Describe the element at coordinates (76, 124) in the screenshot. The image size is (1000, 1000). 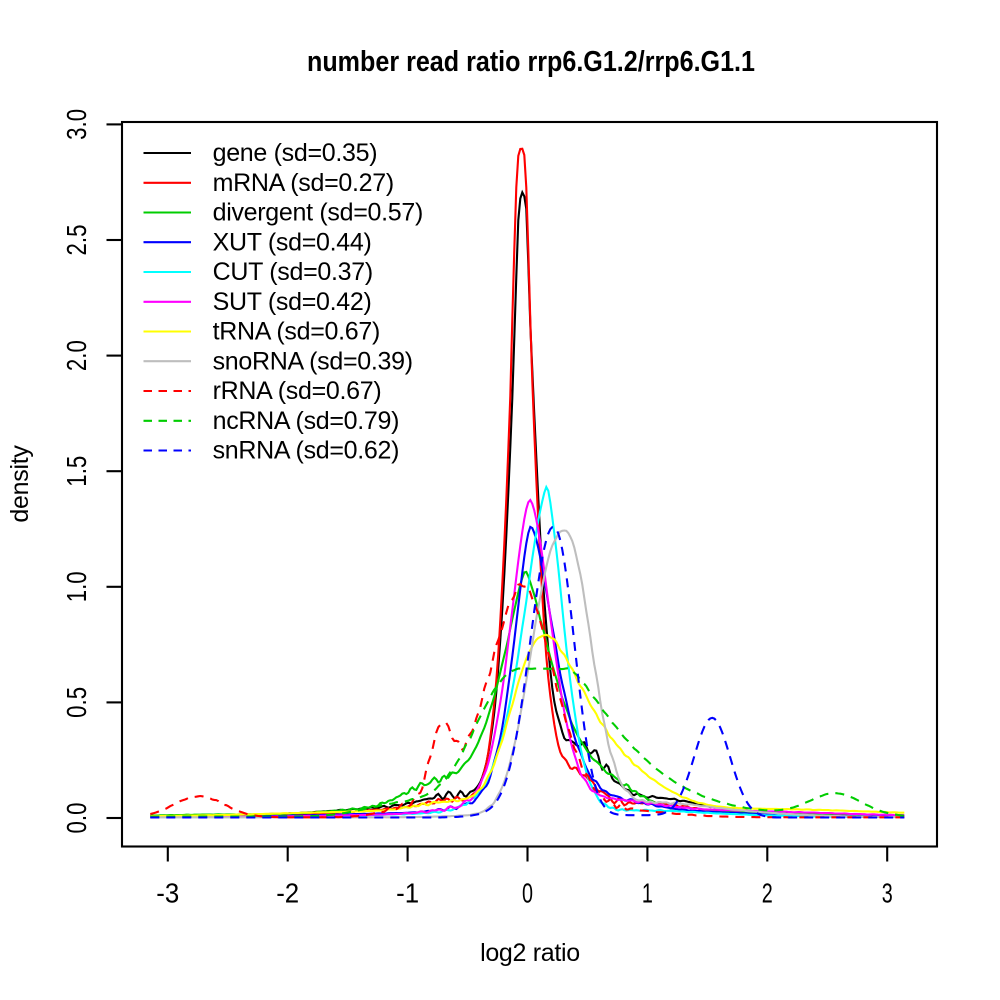
I see `svg-text: 3.0` at that location.